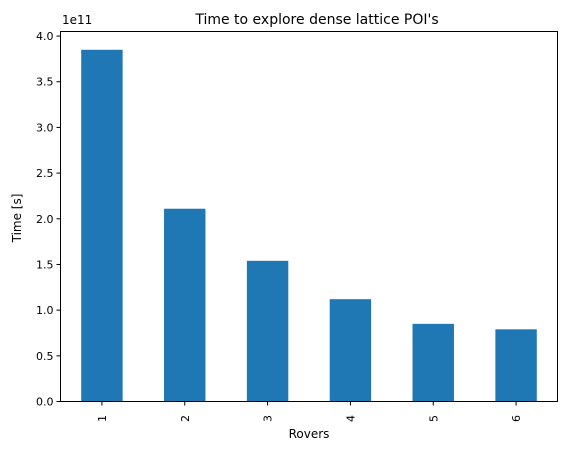  Describe the element at coordinates (45, 36) in the screenshot. I see `y-tick-label: 4.0` at that location.